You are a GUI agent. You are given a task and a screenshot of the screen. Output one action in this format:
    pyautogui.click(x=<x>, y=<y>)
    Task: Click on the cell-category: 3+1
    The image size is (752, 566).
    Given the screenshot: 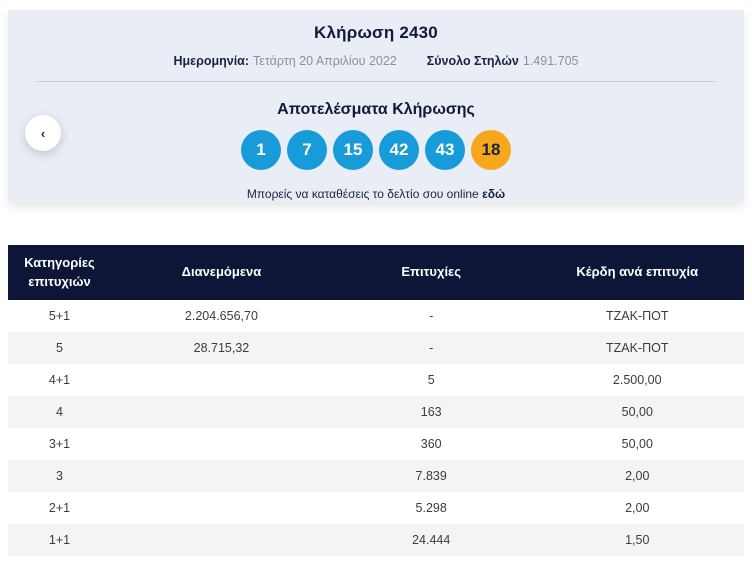 What is the action you would take?
    pyautogui.click(x=59, y=444)
    